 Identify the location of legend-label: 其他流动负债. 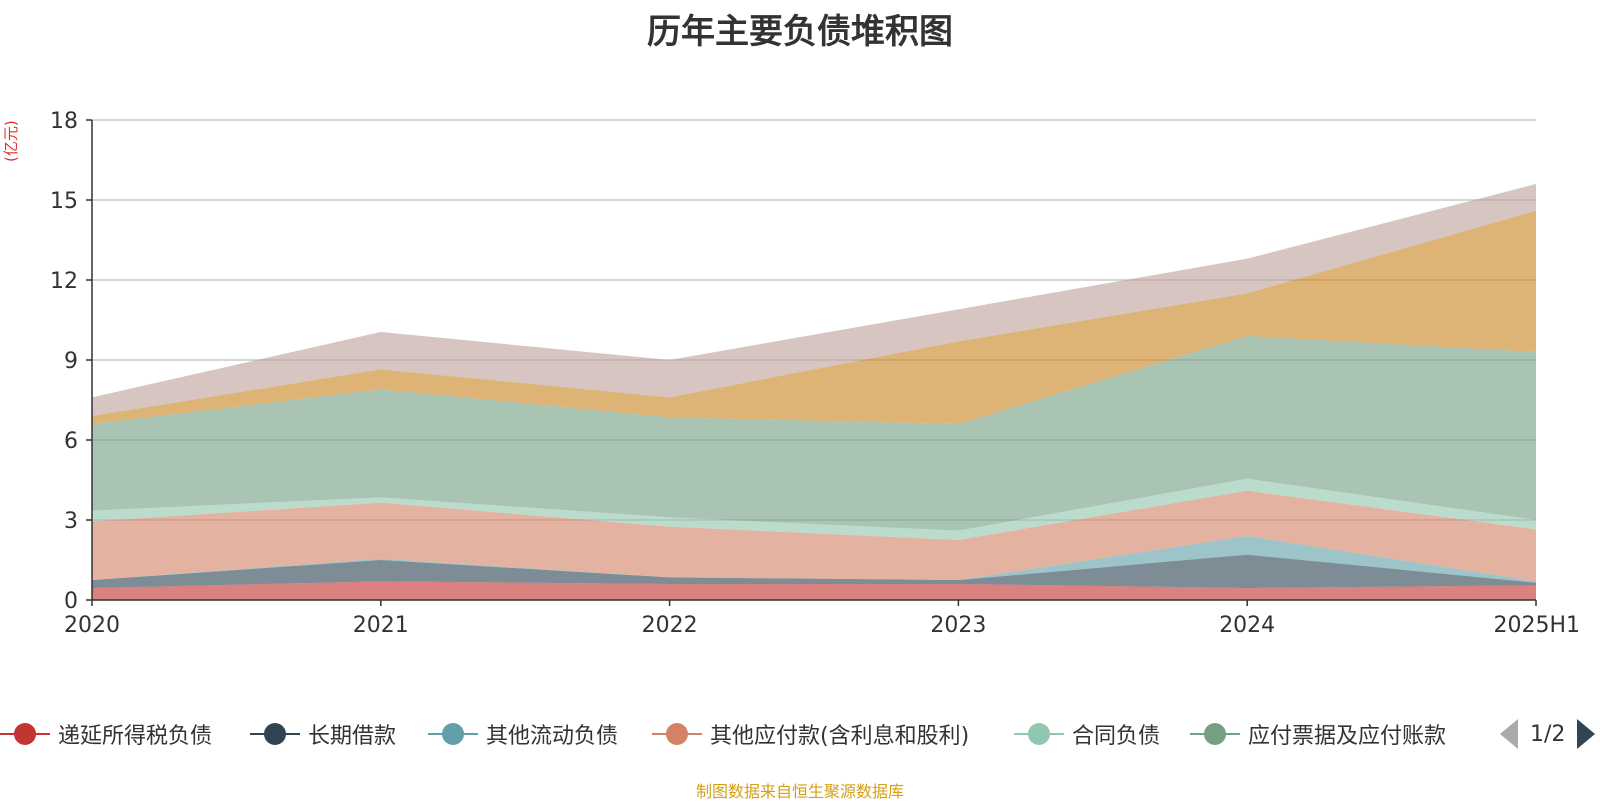
(552, 736).